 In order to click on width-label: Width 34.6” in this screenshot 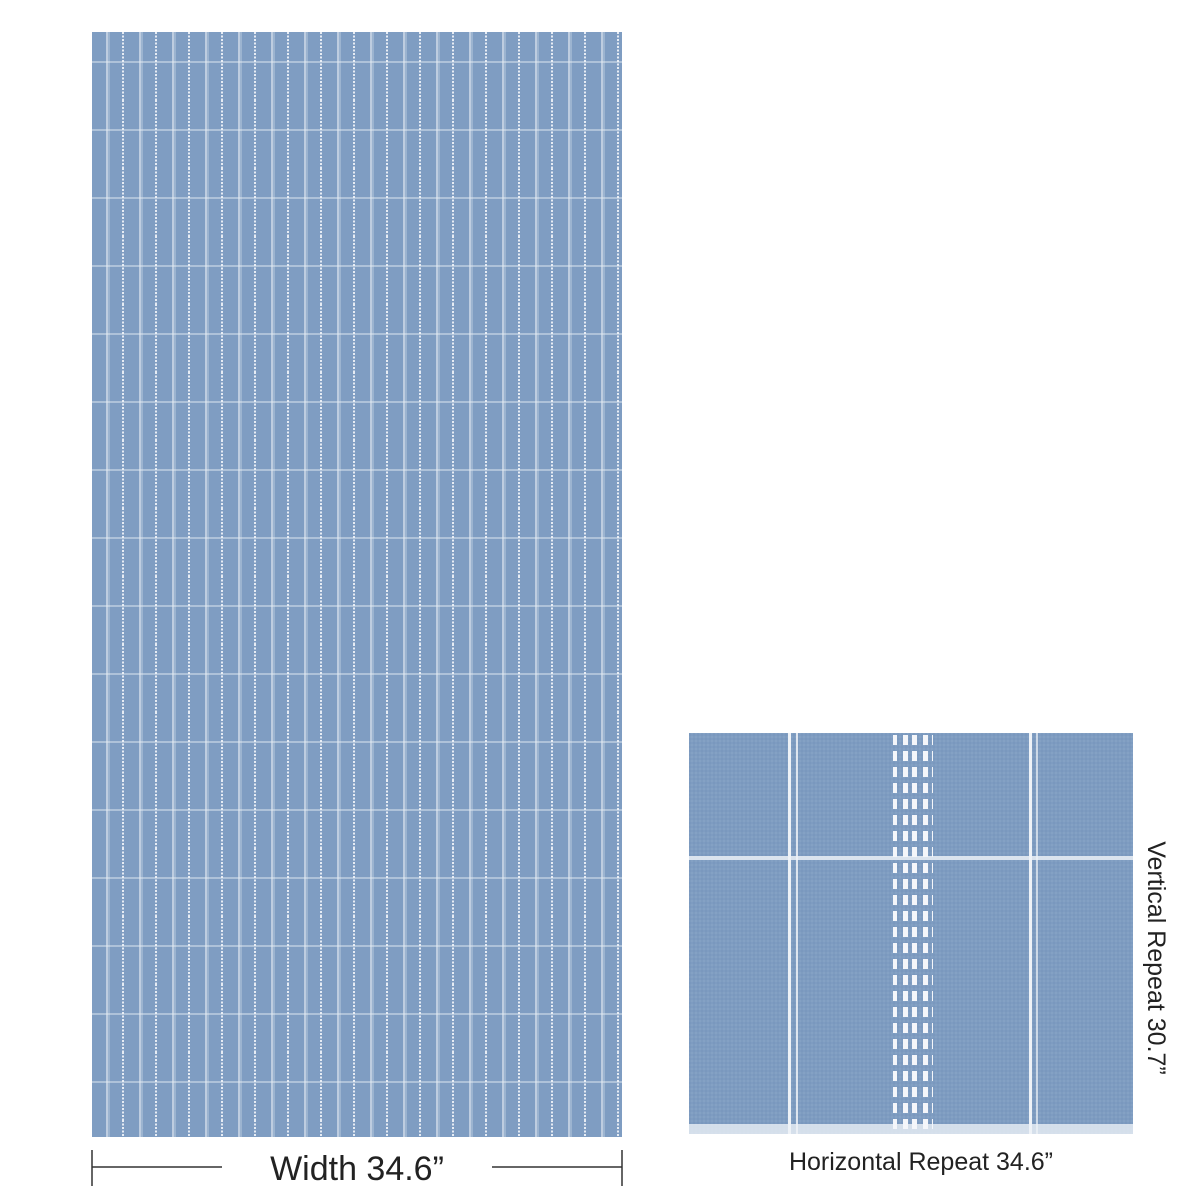, I will do `click(357, 1169)`.